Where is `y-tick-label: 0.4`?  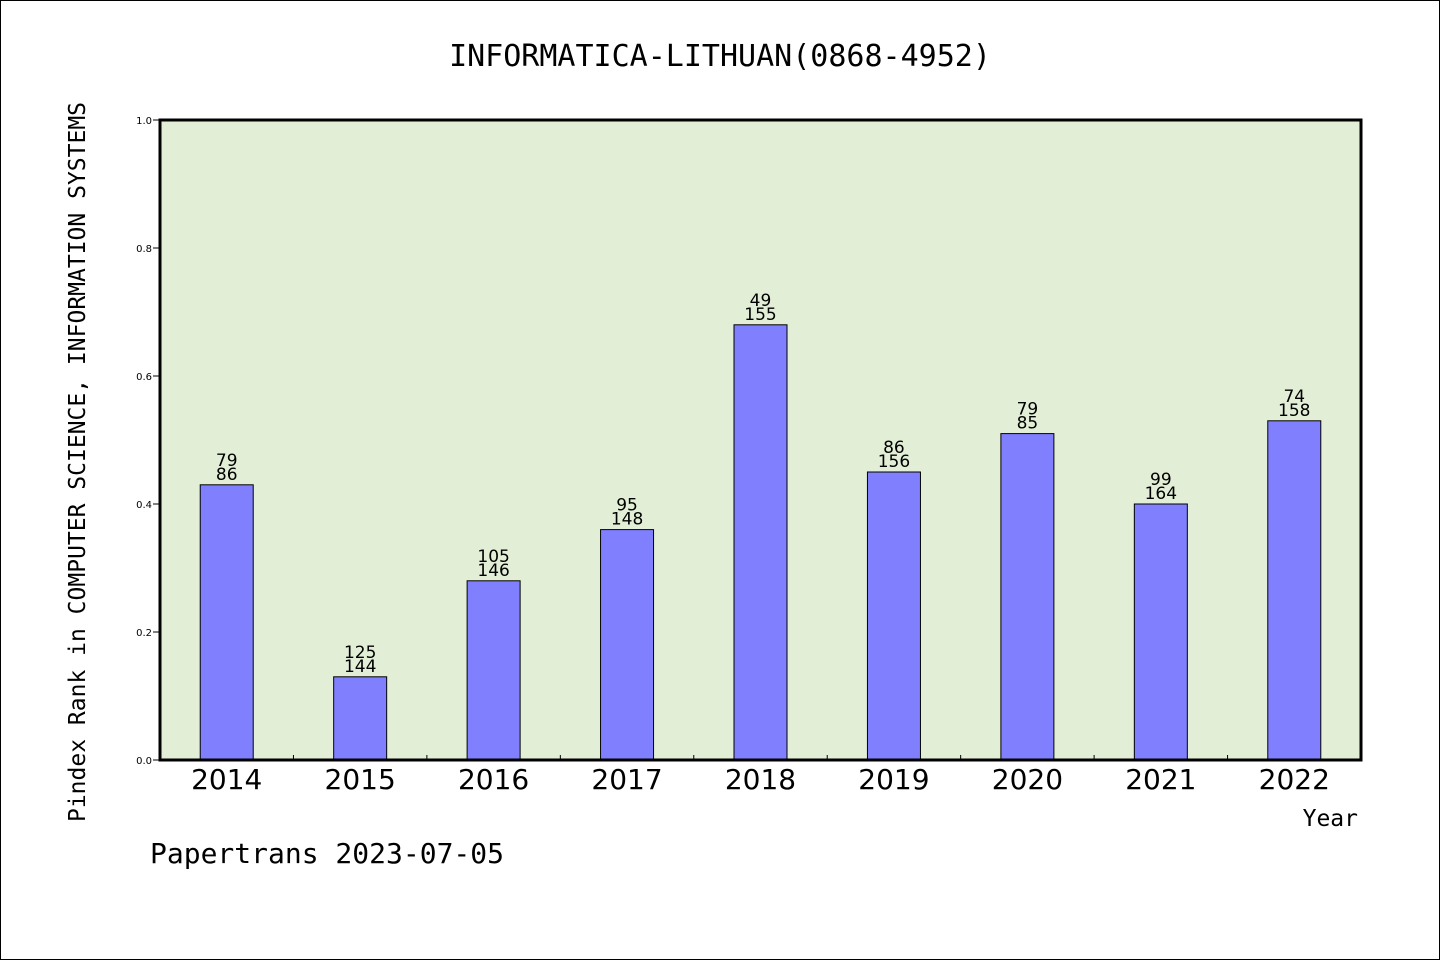 y-tick-label: 0.4 is located at coordinates (144, 505).